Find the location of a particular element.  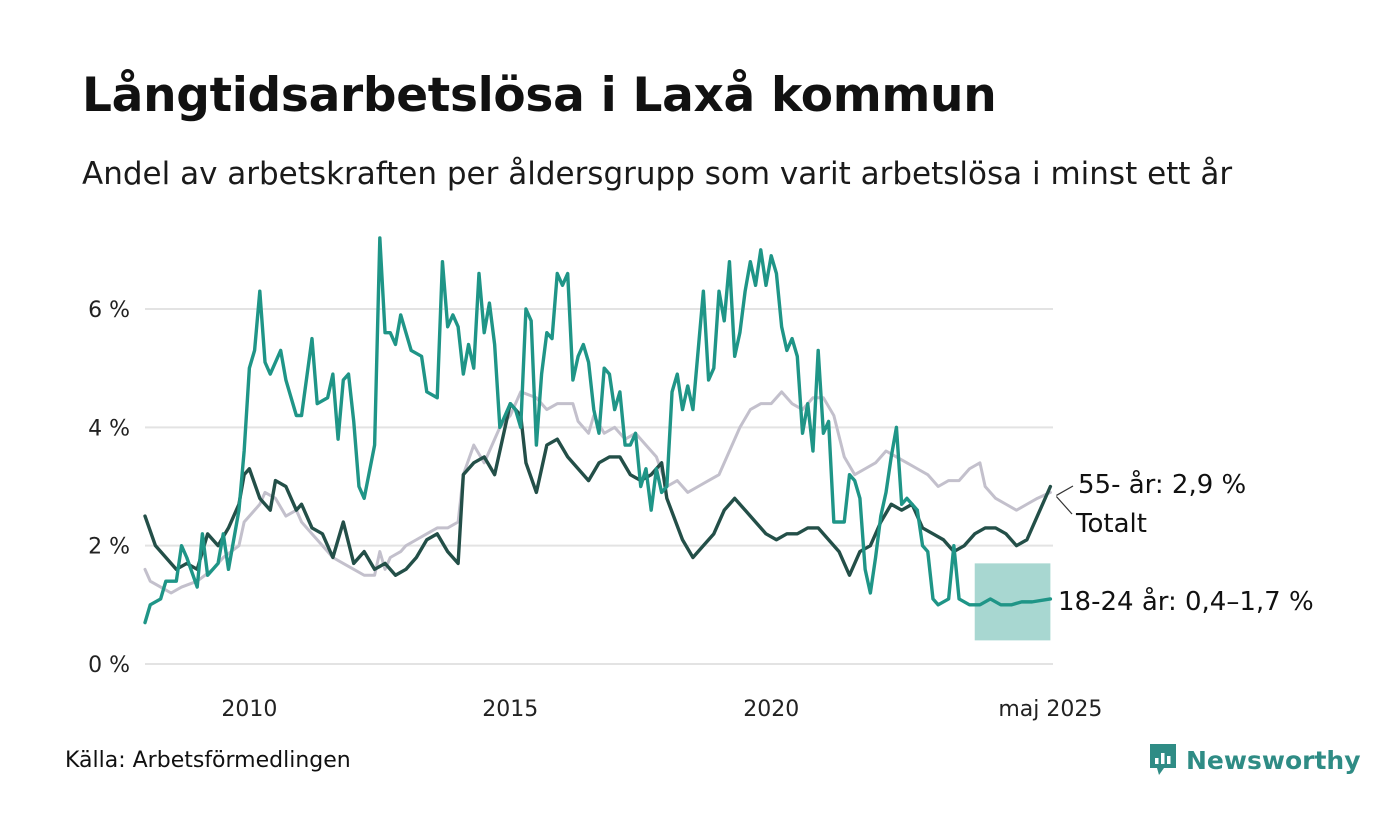

y-tick-label: 0 % is located at coordinates (109, 665).